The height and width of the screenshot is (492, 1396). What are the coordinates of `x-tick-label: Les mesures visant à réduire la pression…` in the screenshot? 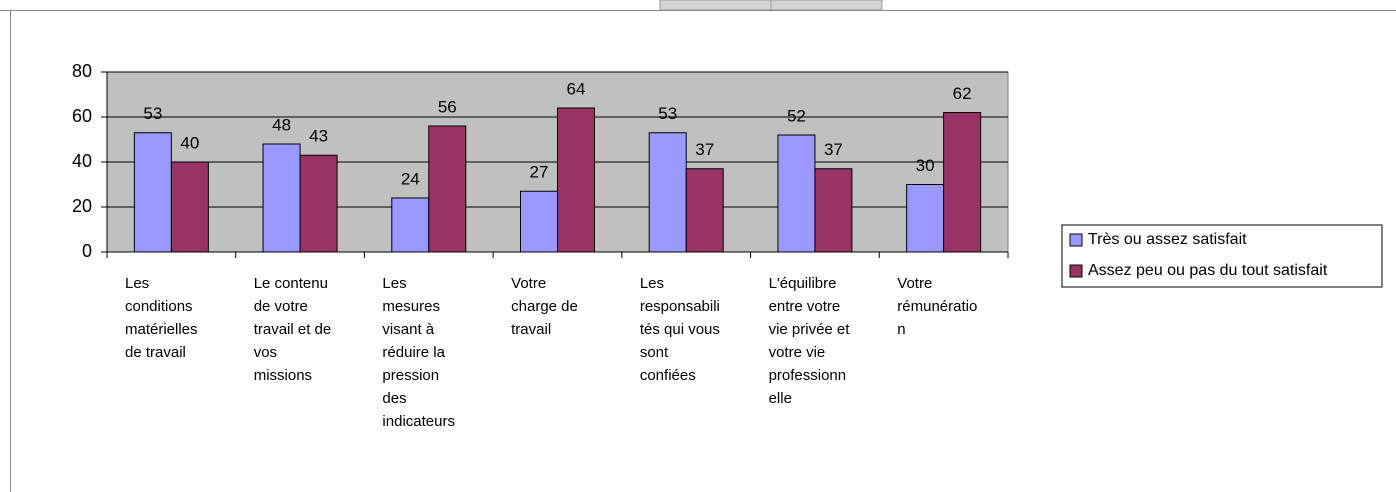 It's located at (418, 352).